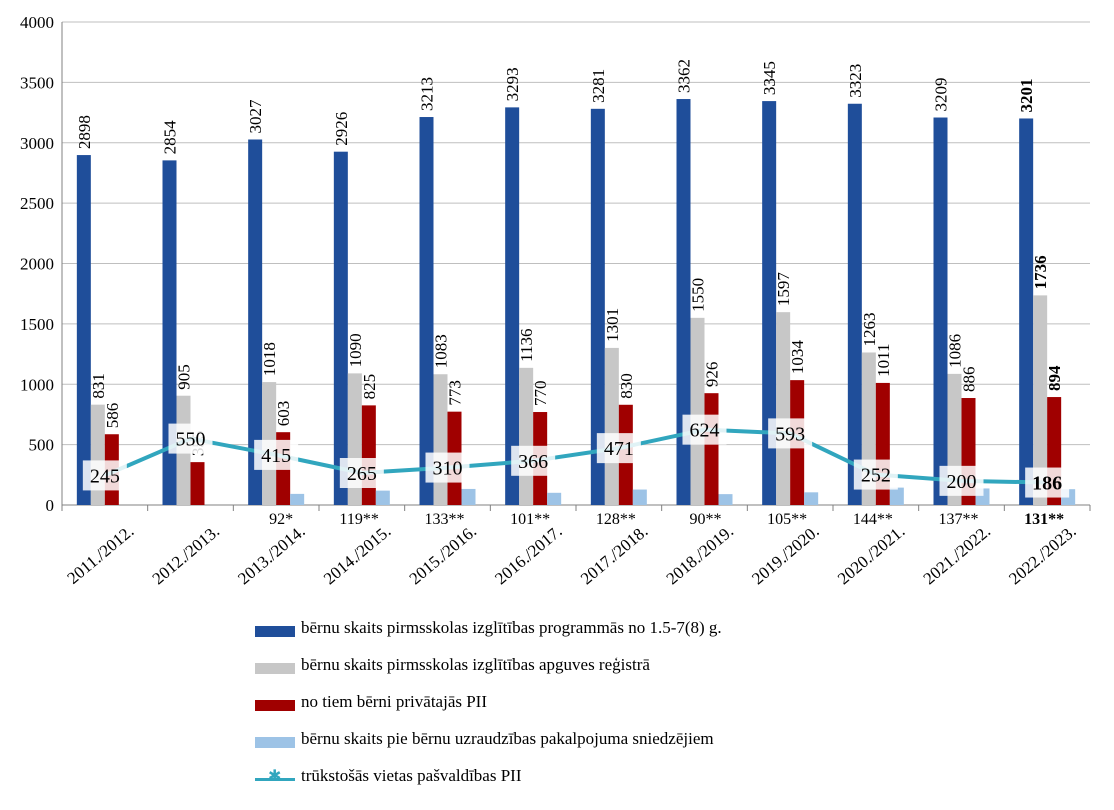  What do you see at coordinates (684, 76) in the screenshot?
I see `data-label-series-1: 3362` at bounding box center [684, 76].